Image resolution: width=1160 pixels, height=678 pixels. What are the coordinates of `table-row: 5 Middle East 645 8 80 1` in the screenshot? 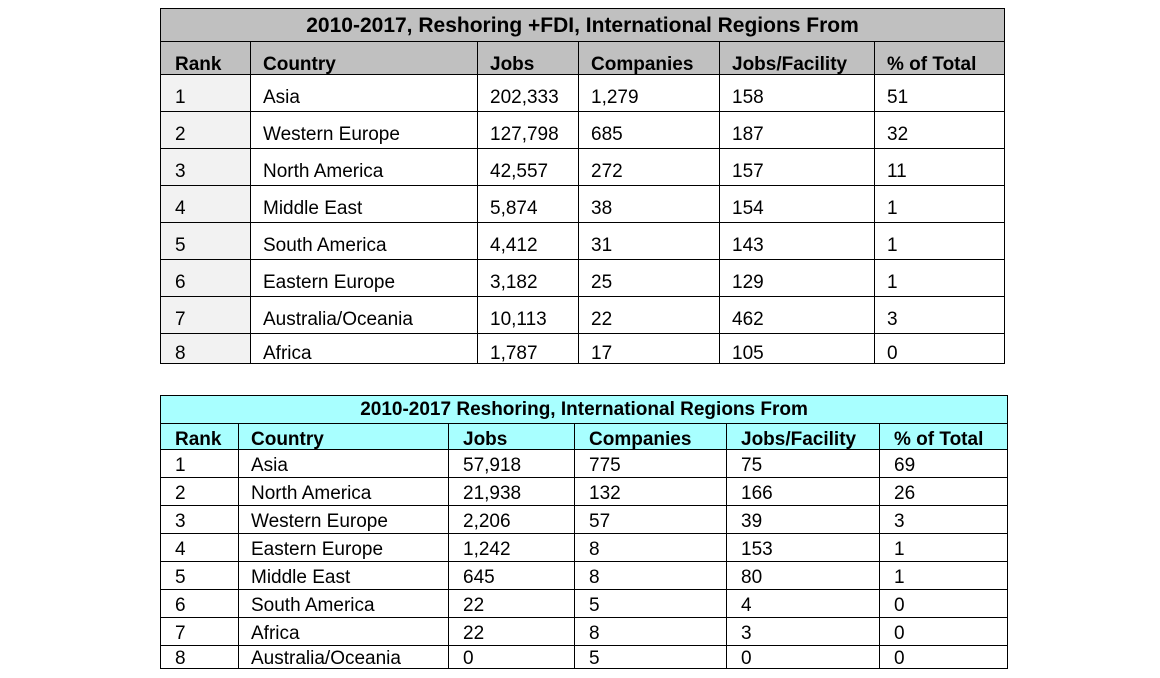 It's located at (584, 575).